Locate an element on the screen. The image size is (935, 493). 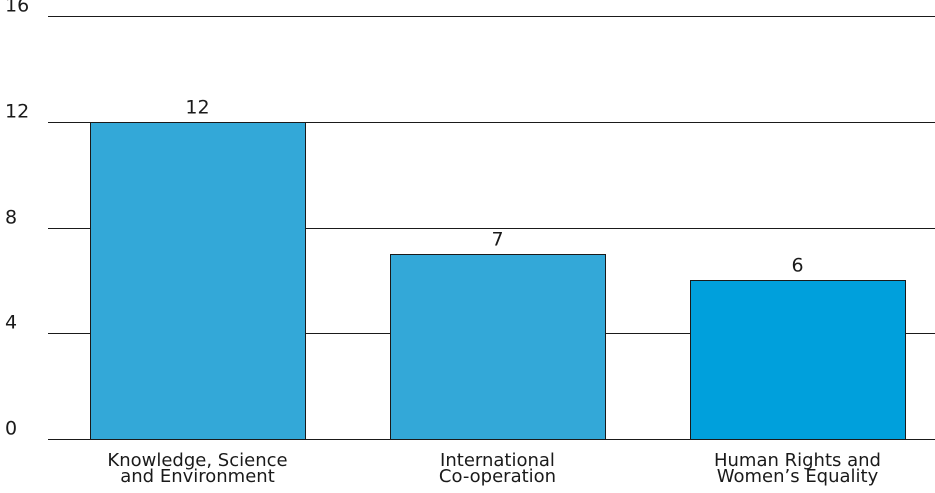
y-tick-label-4: 4 is located at coordinates (11, 323).